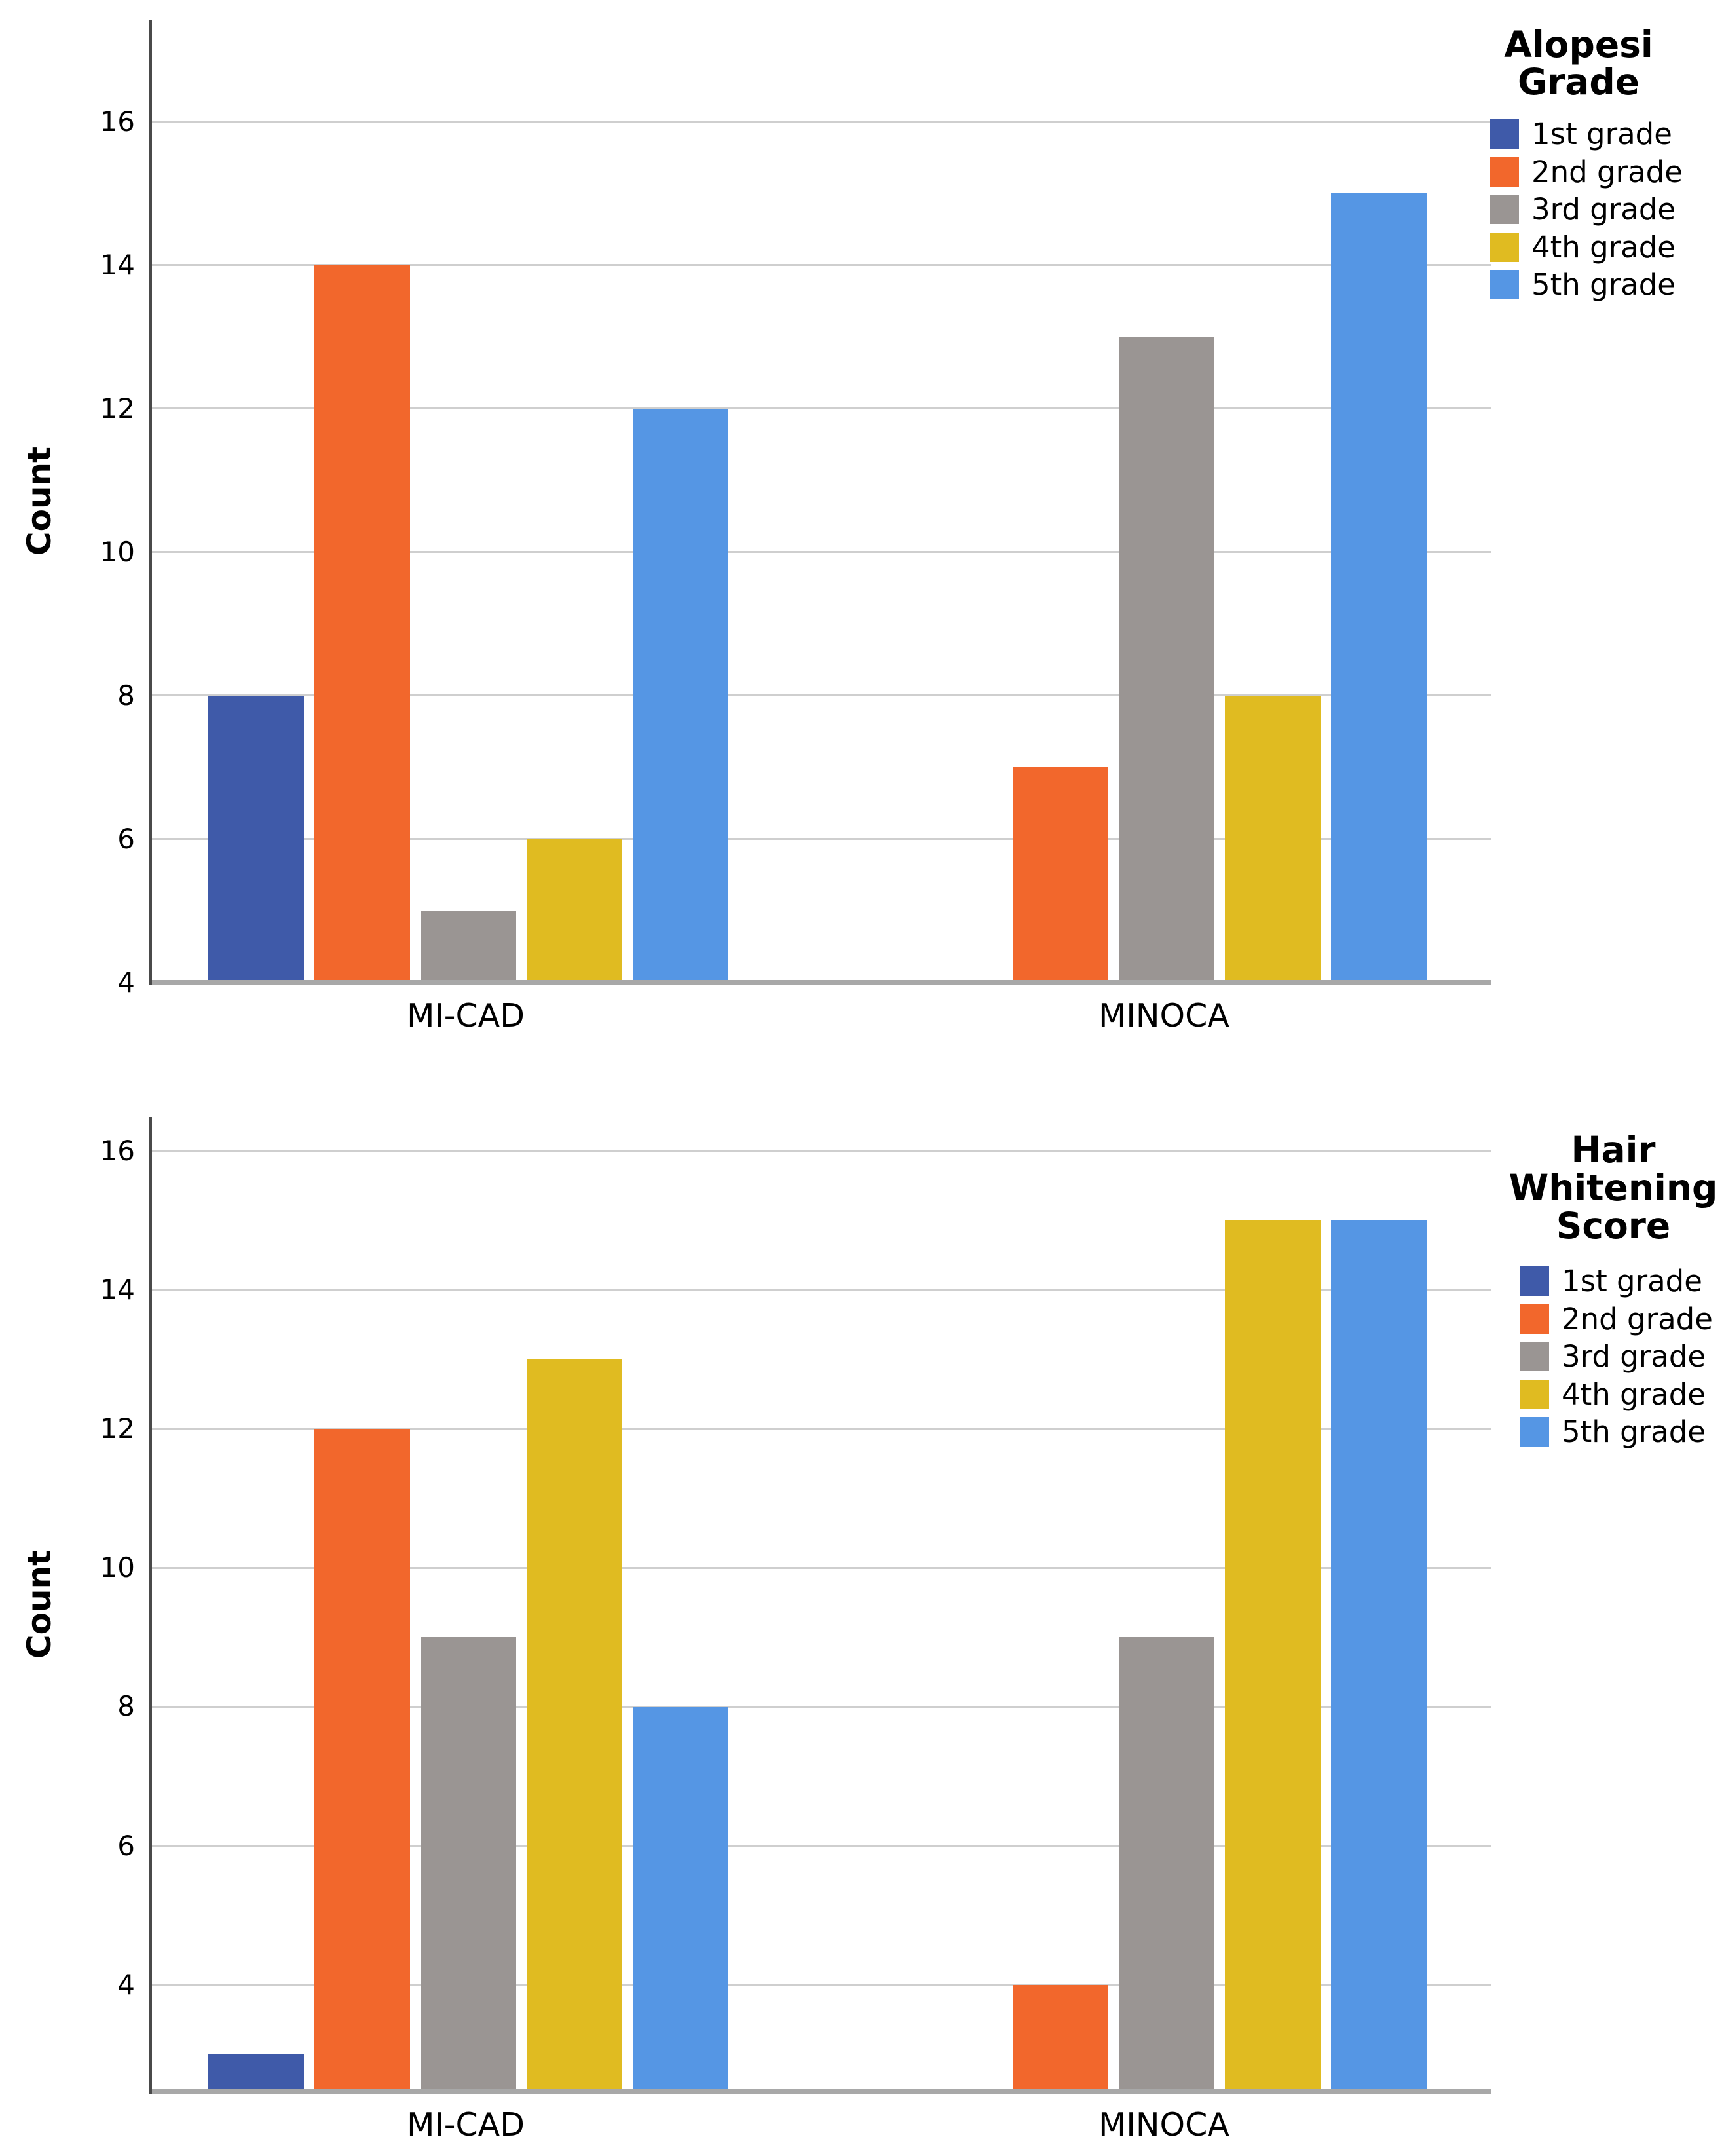 The width and height of the screenshot is (1724, 2156). I want to click on legend-title-line: Hair, so click(1614, 1150).